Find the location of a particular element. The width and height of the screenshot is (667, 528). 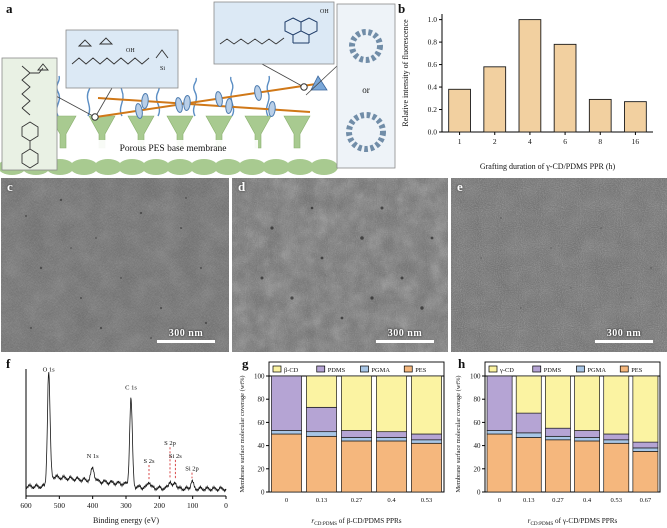

svg-text: β-CD is located at coordinates (291, 370).